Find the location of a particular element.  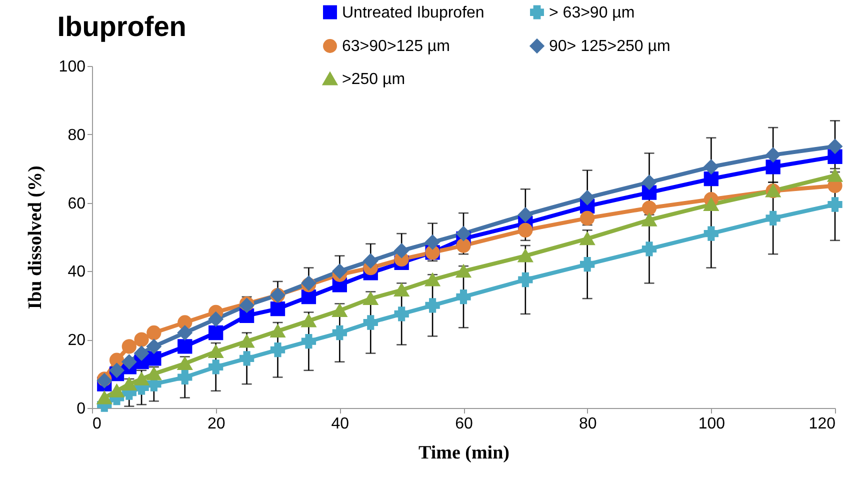

x-axis-title: Time (min) is located at coordinates (464, 453).